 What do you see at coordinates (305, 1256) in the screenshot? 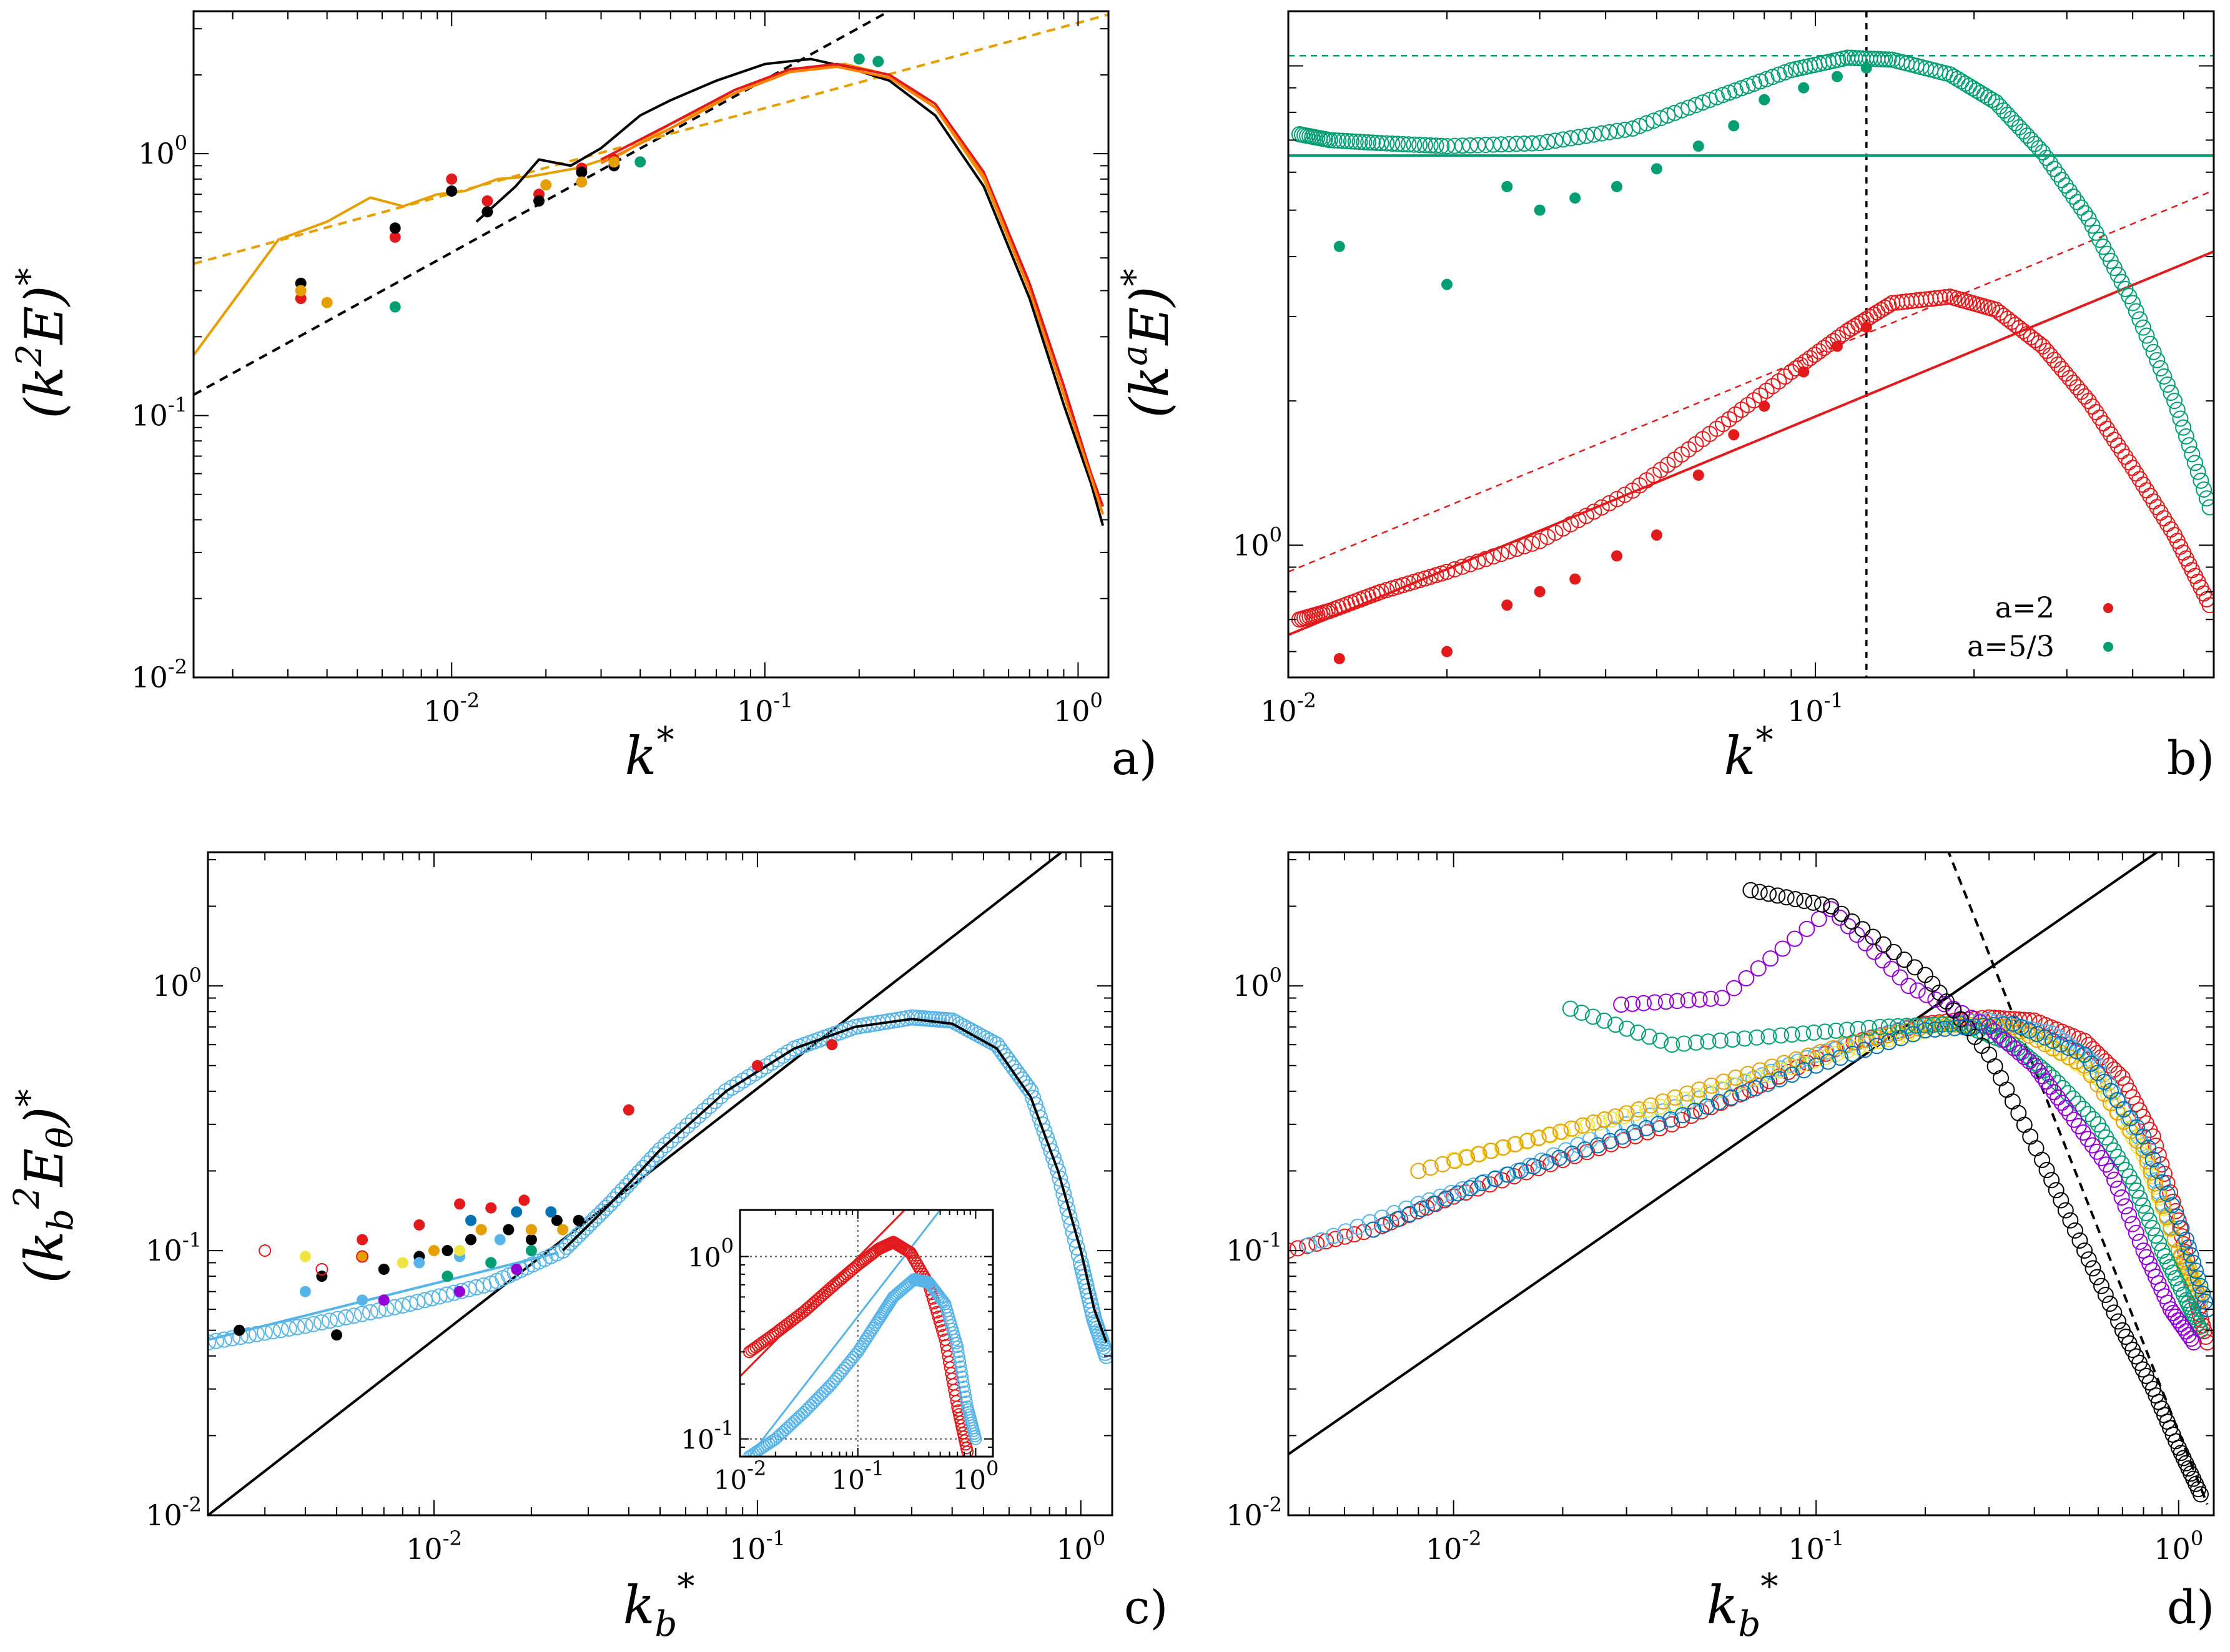
I see `yellow-points-point` at bounding box center [305, 1256].